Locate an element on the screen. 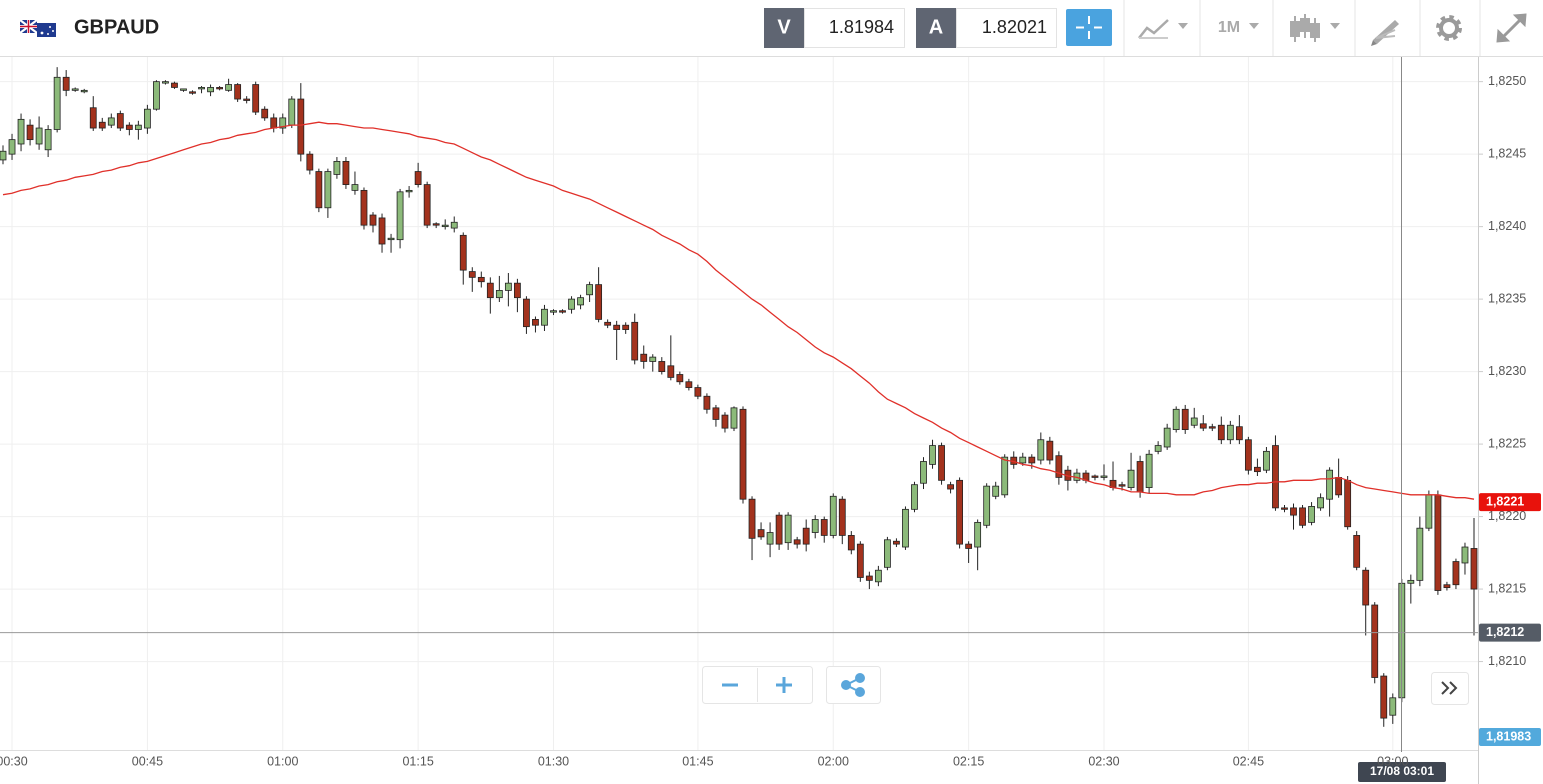 Image resolution: width=1543 pixels, height=784 pixels. zoom-in is located at coordinates (784, 685).